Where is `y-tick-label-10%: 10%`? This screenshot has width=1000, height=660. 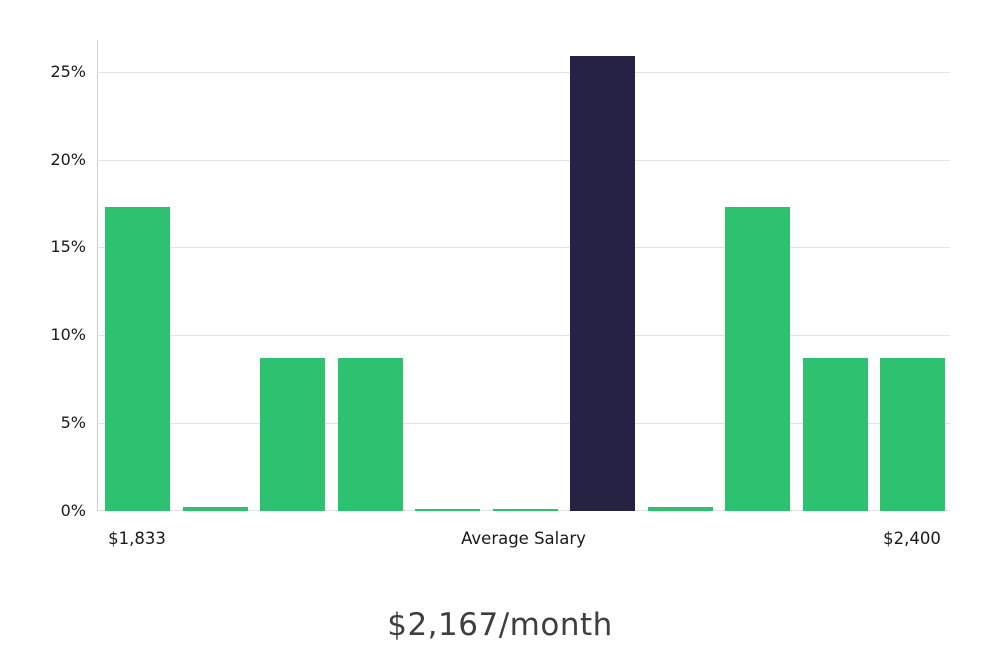 y-tick-label-10%: 10% is located at coordinates (68, 334).